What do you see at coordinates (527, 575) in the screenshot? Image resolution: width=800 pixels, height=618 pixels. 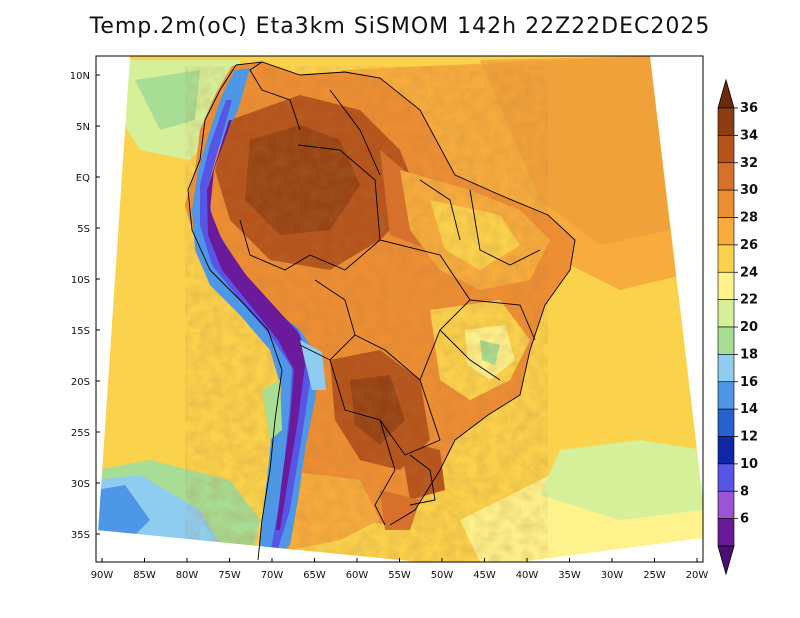 I see `lon-tick-label: 40W` at bounding box center [527, 575].